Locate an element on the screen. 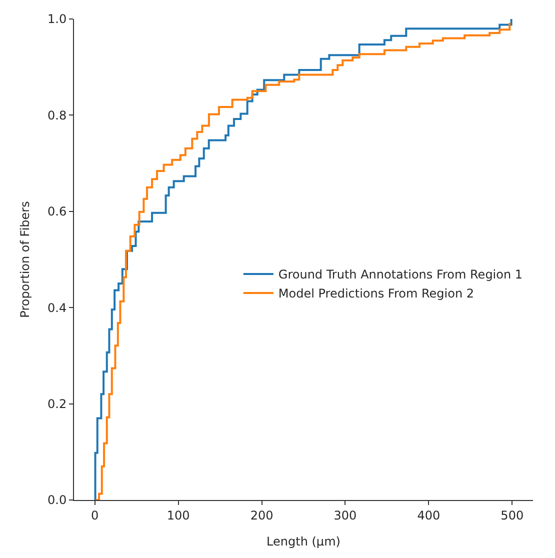 This screenshot has height=558, width=555. y-tick-label: 0.6 is located at coordinates (57, 211).